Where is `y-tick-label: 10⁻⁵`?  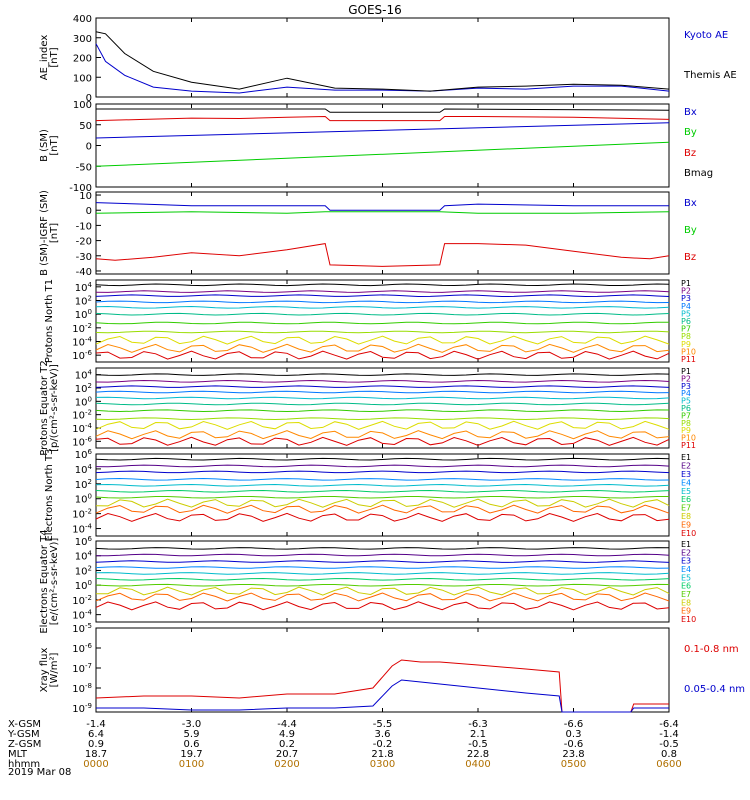
y-tick-label: 10⁻⁵ is located at coordinates (82, 628).